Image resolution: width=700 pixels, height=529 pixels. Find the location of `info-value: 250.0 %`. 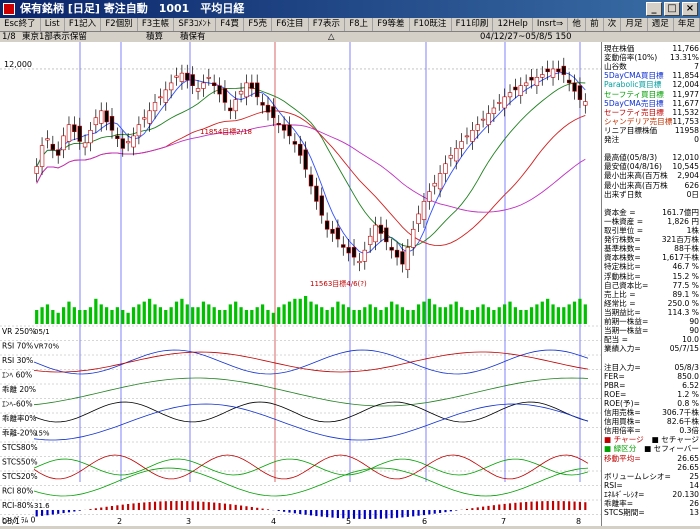

info-value: 250.0 % is located at coordinates (683, 303).